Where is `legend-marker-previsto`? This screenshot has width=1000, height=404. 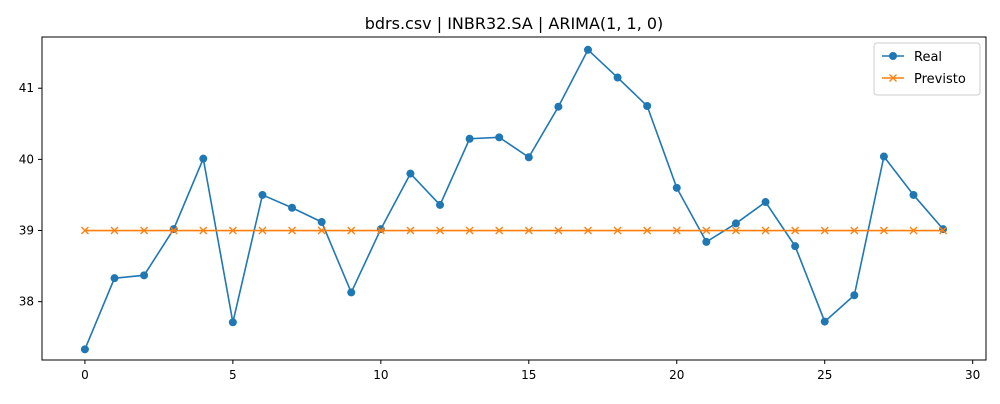
legend-marker-previsto is located at coordinates (893, 78).